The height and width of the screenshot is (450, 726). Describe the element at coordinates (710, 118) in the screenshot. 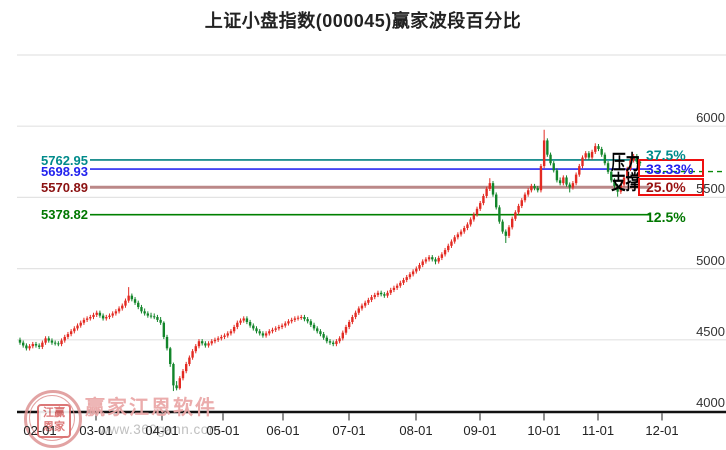

I see `y-axis-label: 6000` at that location.